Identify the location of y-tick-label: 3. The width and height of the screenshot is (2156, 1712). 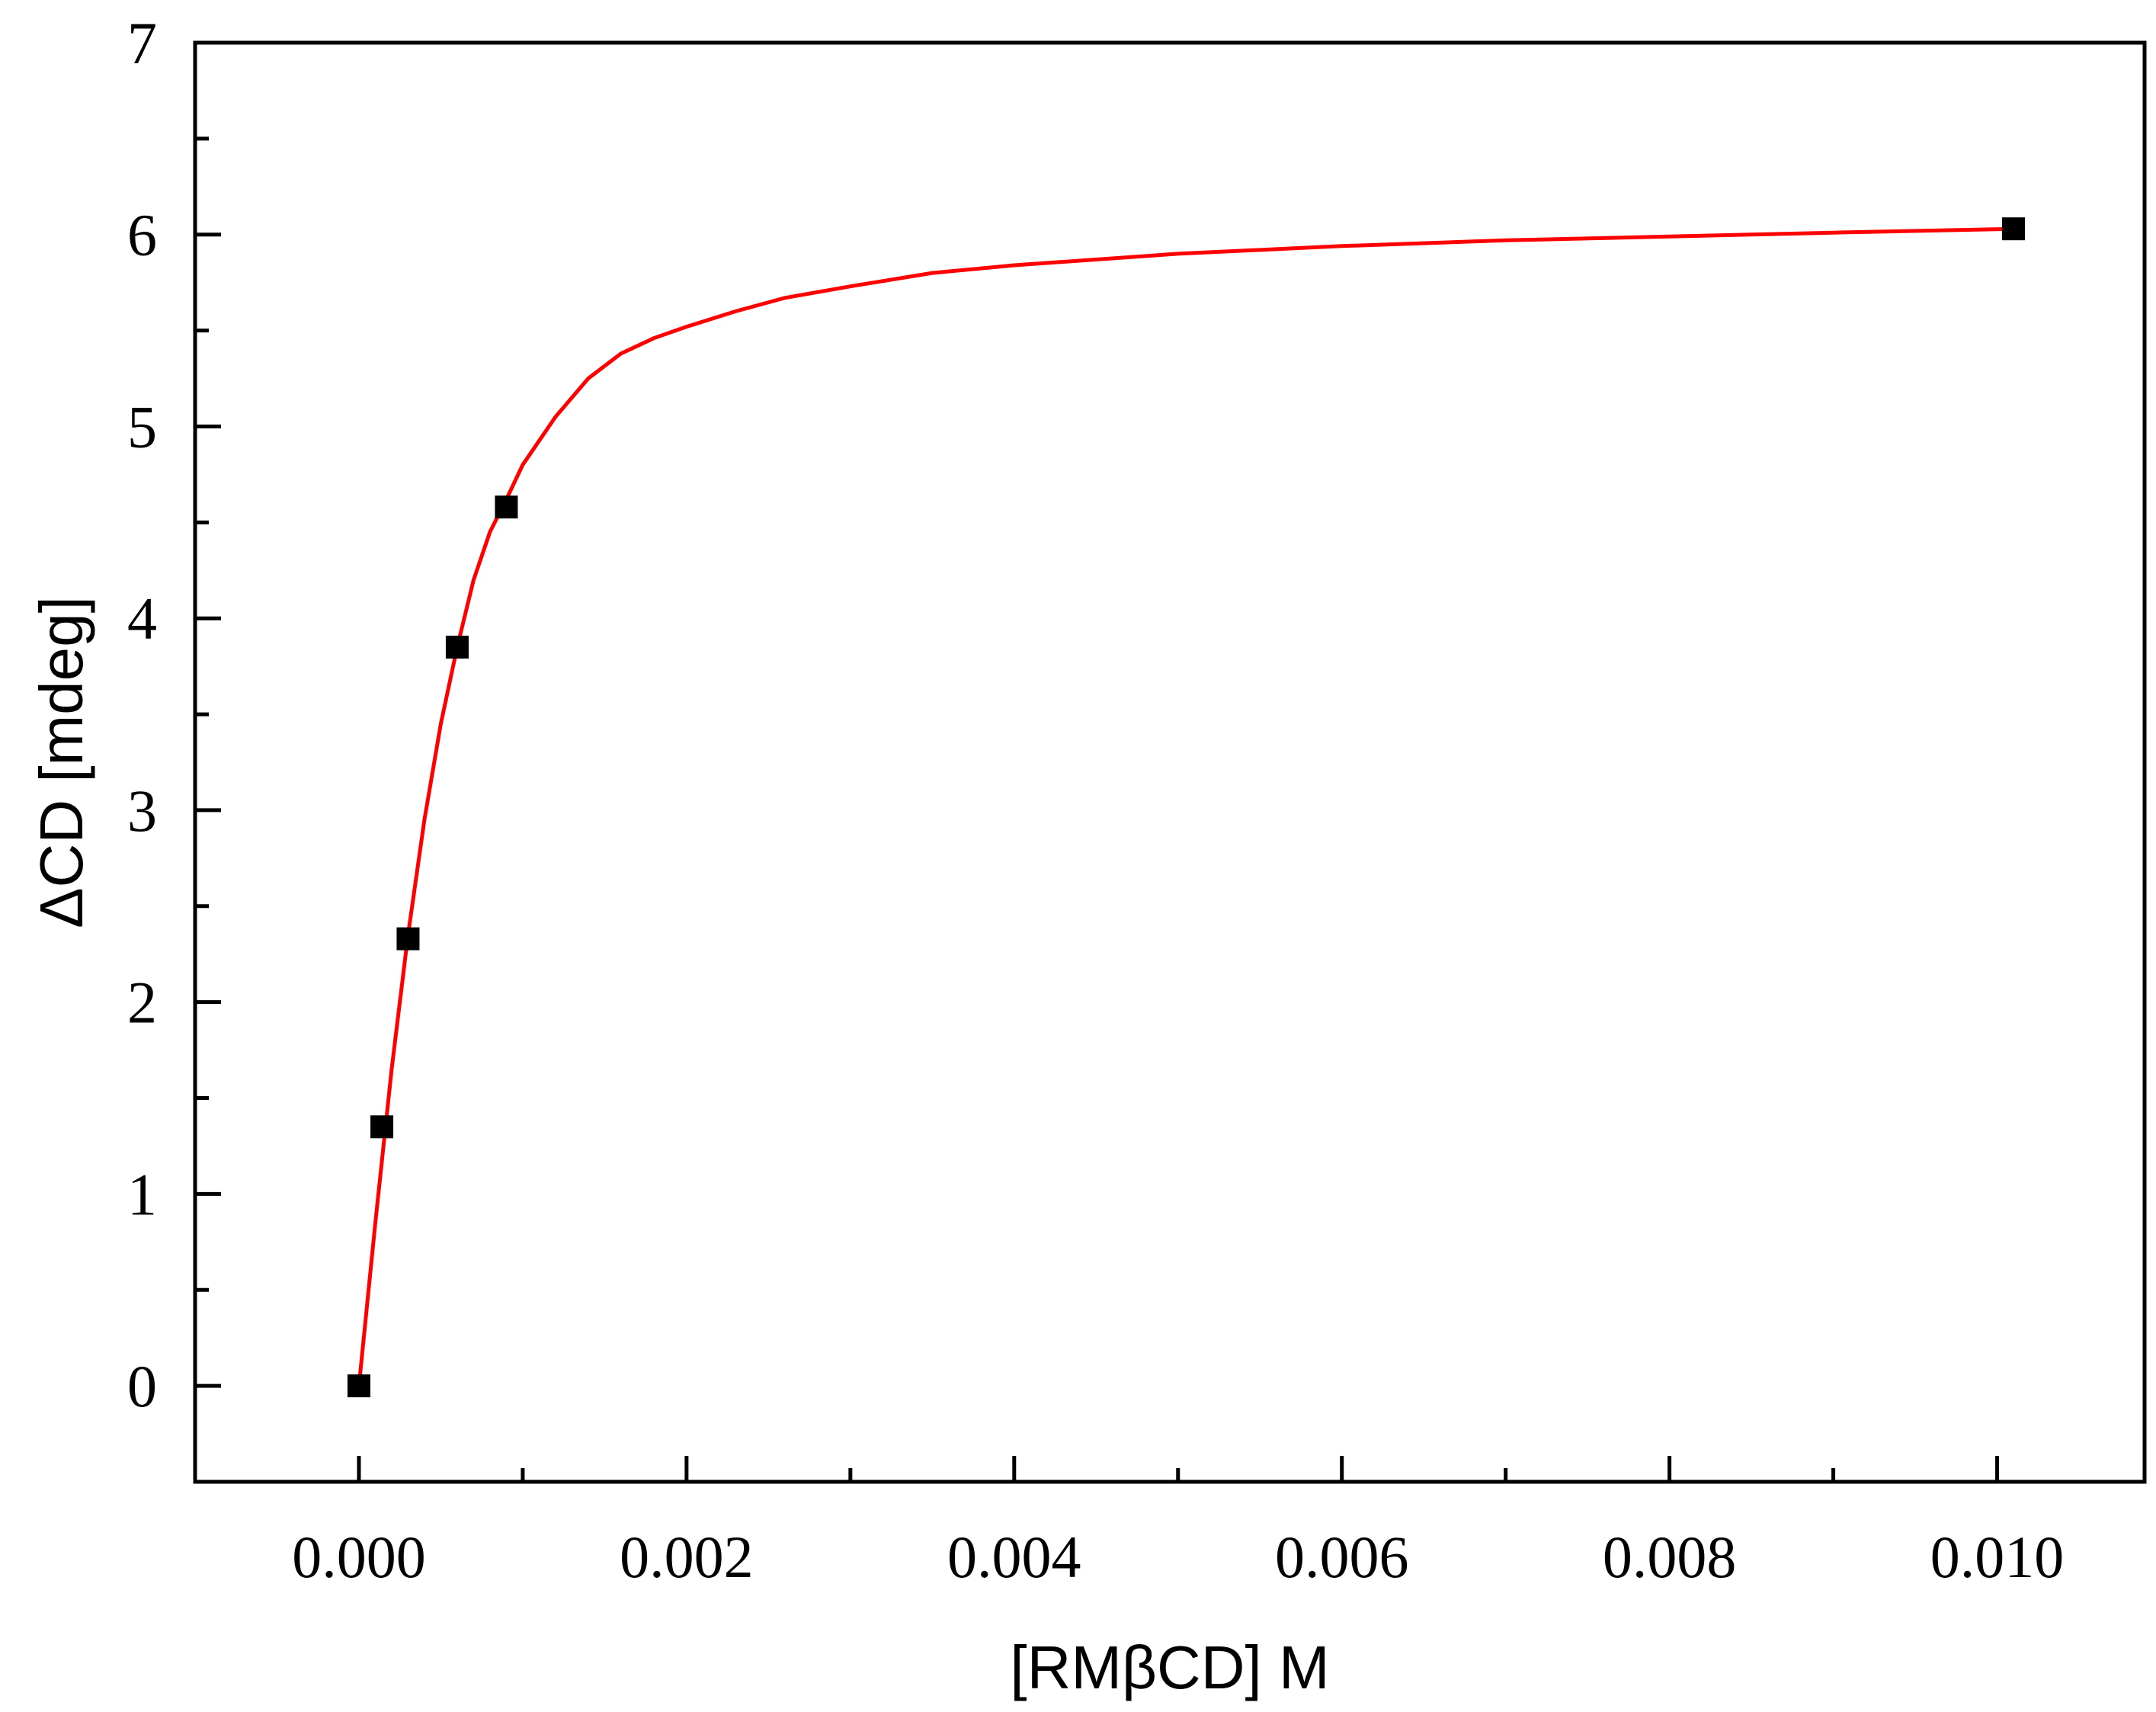
(142, 810).